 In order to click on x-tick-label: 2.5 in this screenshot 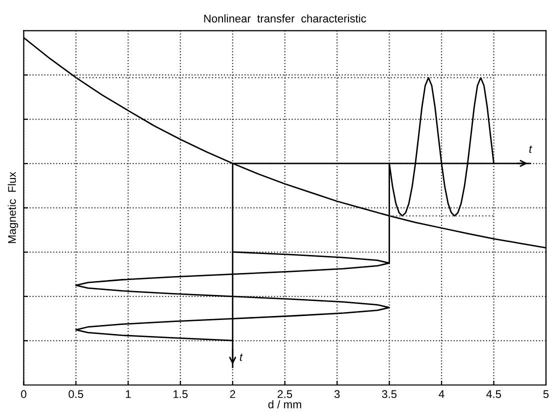, I will do `click(285, 394)`.